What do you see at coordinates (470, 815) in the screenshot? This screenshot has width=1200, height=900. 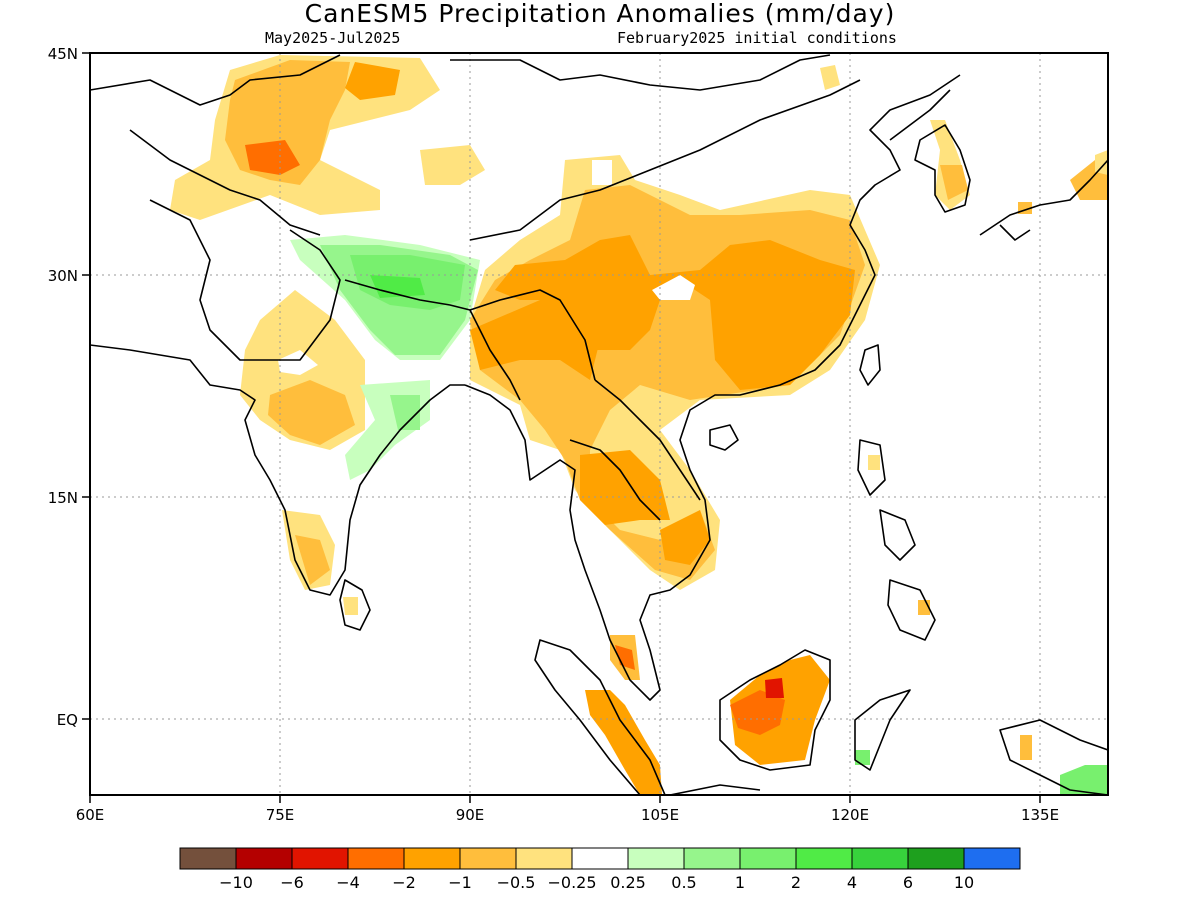 I see `lon-tick-label: 90E` at bounding box center [470, 815].